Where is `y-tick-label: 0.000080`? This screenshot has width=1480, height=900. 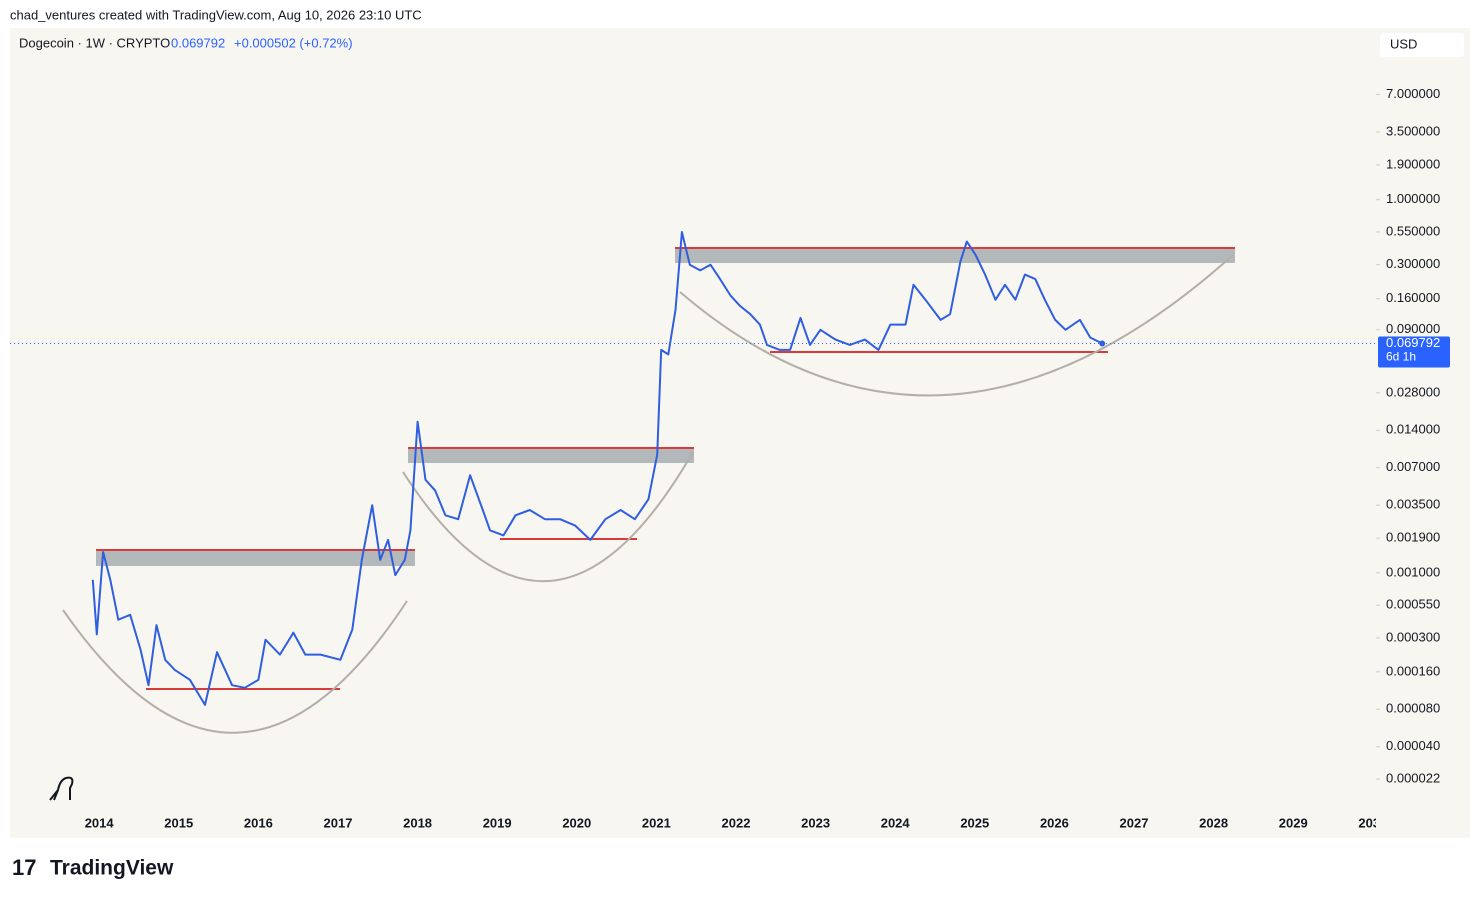 y-tick-label: 0.000080 is located at coordinates (1413, 708).